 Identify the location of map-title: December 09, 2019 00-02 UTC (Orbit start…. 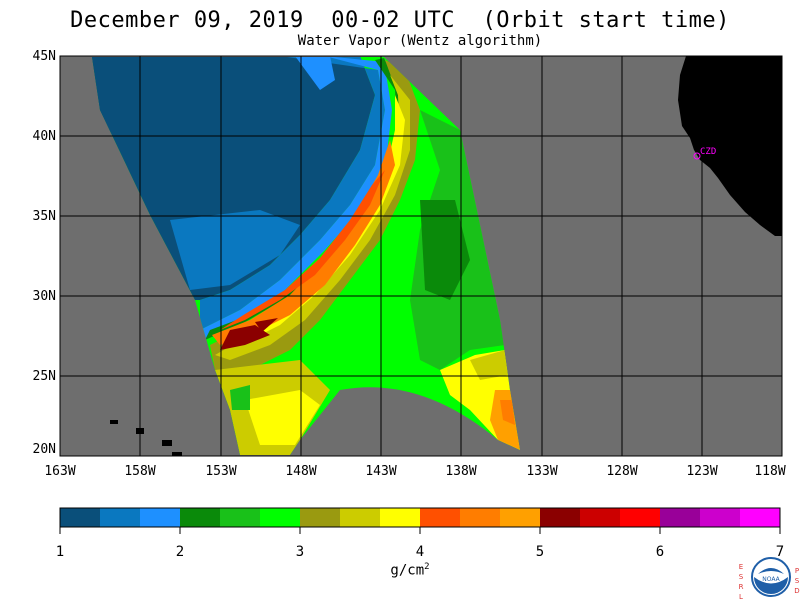
(400, 20).